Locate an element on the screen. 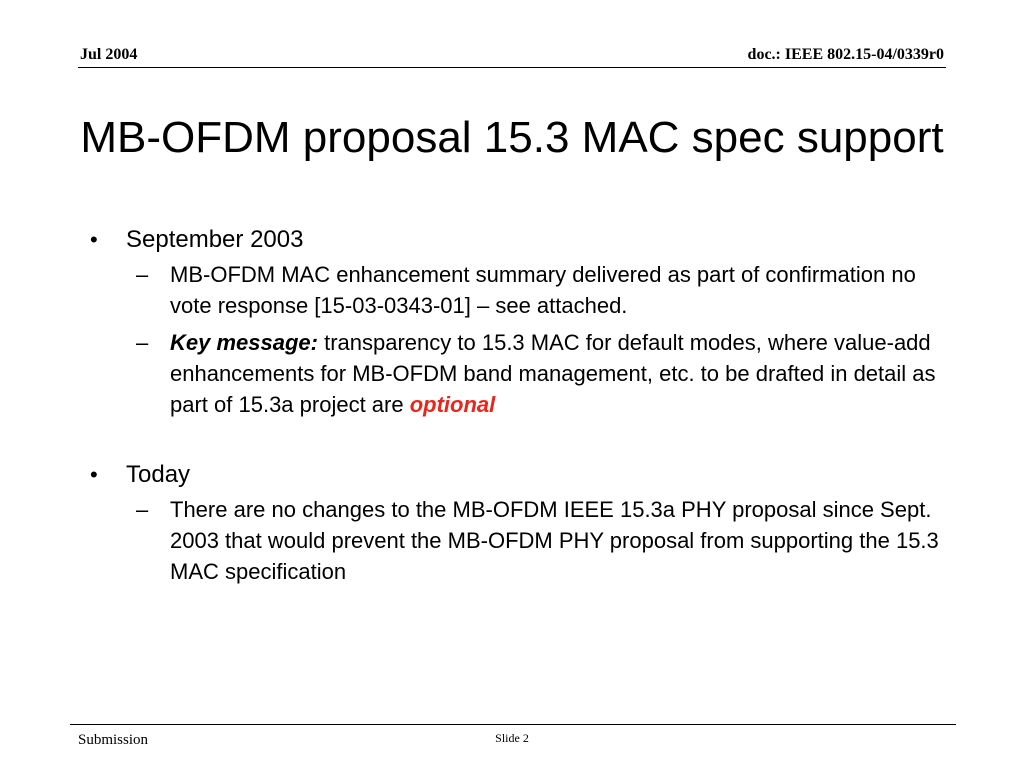 The width and height of the screenshot is (1024, 768). bullet-item: • Today is located at coordinates (522, 475).